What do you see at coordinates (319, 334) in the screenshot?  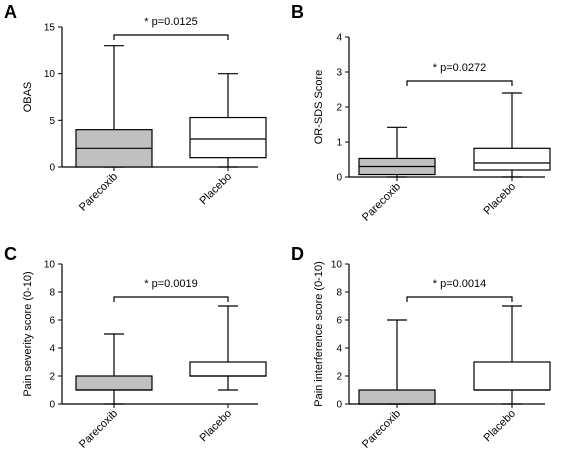 I see `y-axis-label: Pain interference score (0-10)` at bounding box center [319, 334].